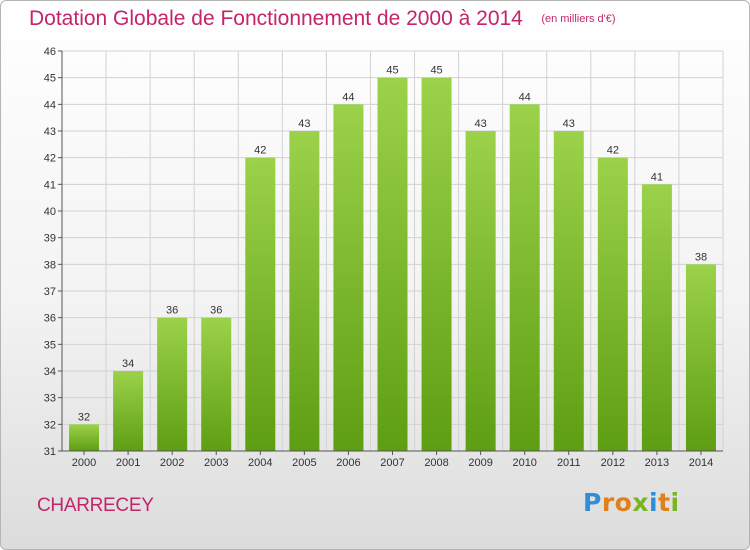 This screenshot has height=550, width=750. Describe the element at coordinates (50, 292) in the screenshot. I see `y-tick-label: 37` at that location.